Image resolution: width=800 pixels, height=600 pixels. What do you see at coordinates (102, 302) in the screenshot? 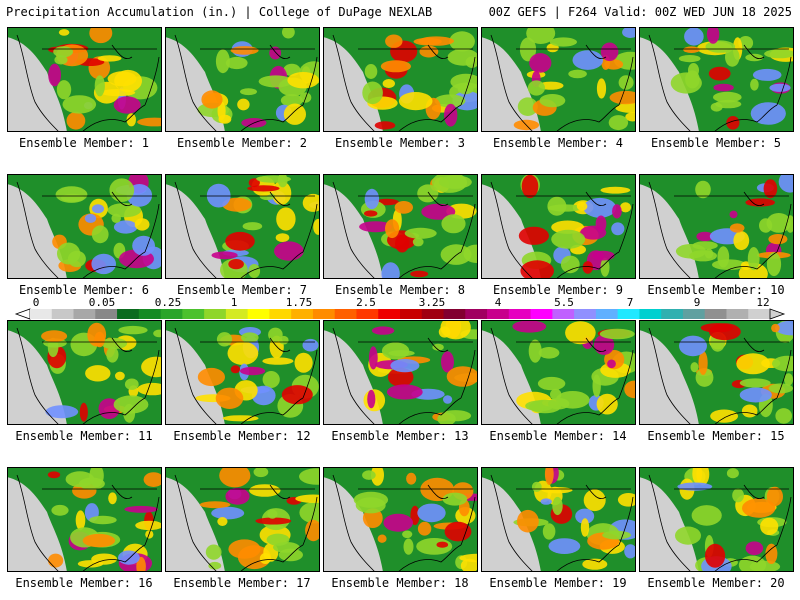
I see `colorbar-tick-label: 0.05` at bounding box center [102, 302].